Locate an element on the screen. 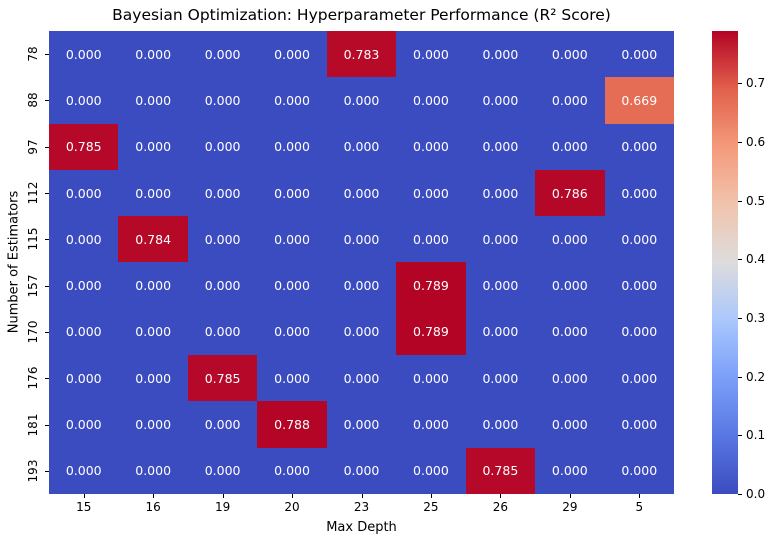  heatmap-cell: 0.784 is located at coordinates (153, 239).